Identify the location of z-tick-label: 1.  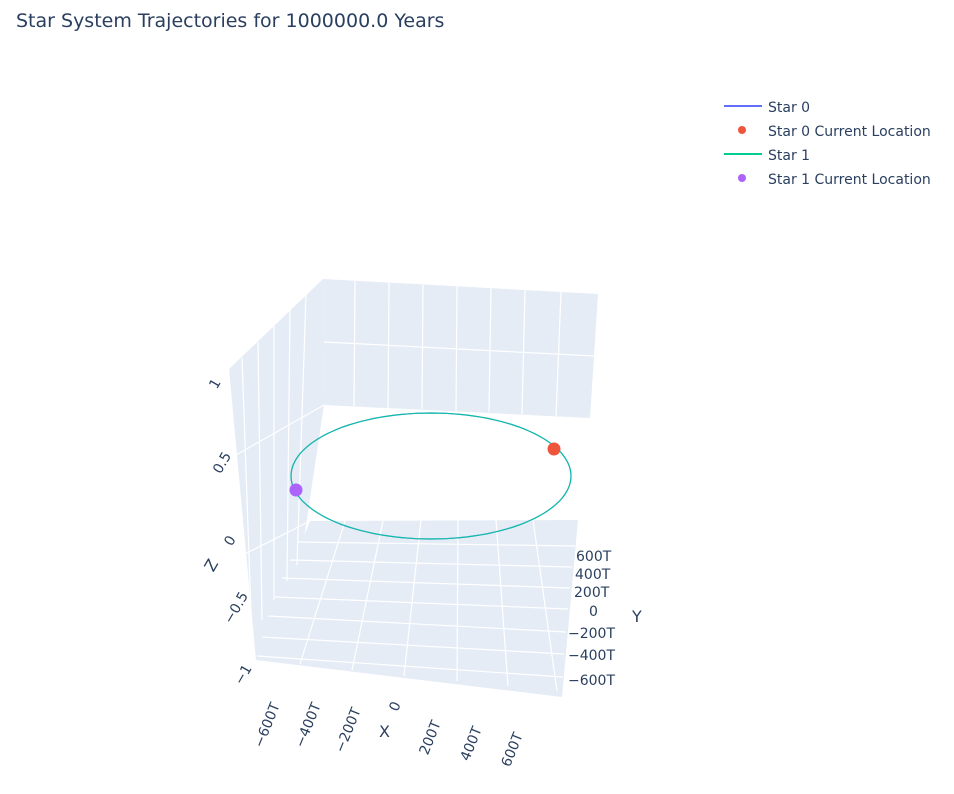
(215, 384).